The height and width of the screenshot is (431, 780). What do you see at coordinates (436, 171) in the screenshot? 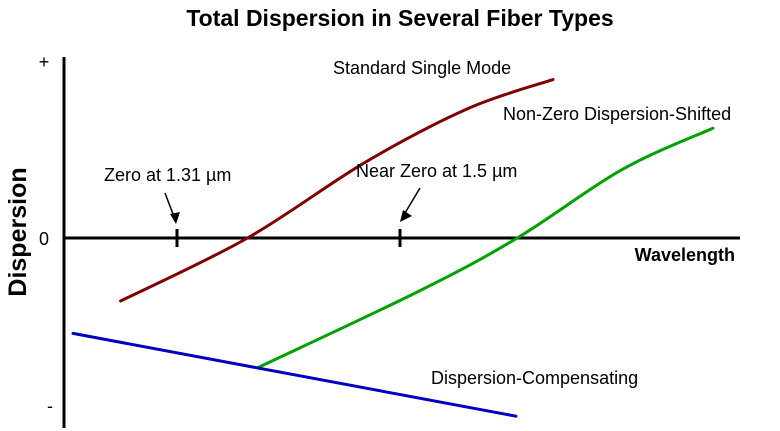
I see `annotation-near-zero-1-5: Near Zero at 1.5 µm` at bounding box center [436, 171].